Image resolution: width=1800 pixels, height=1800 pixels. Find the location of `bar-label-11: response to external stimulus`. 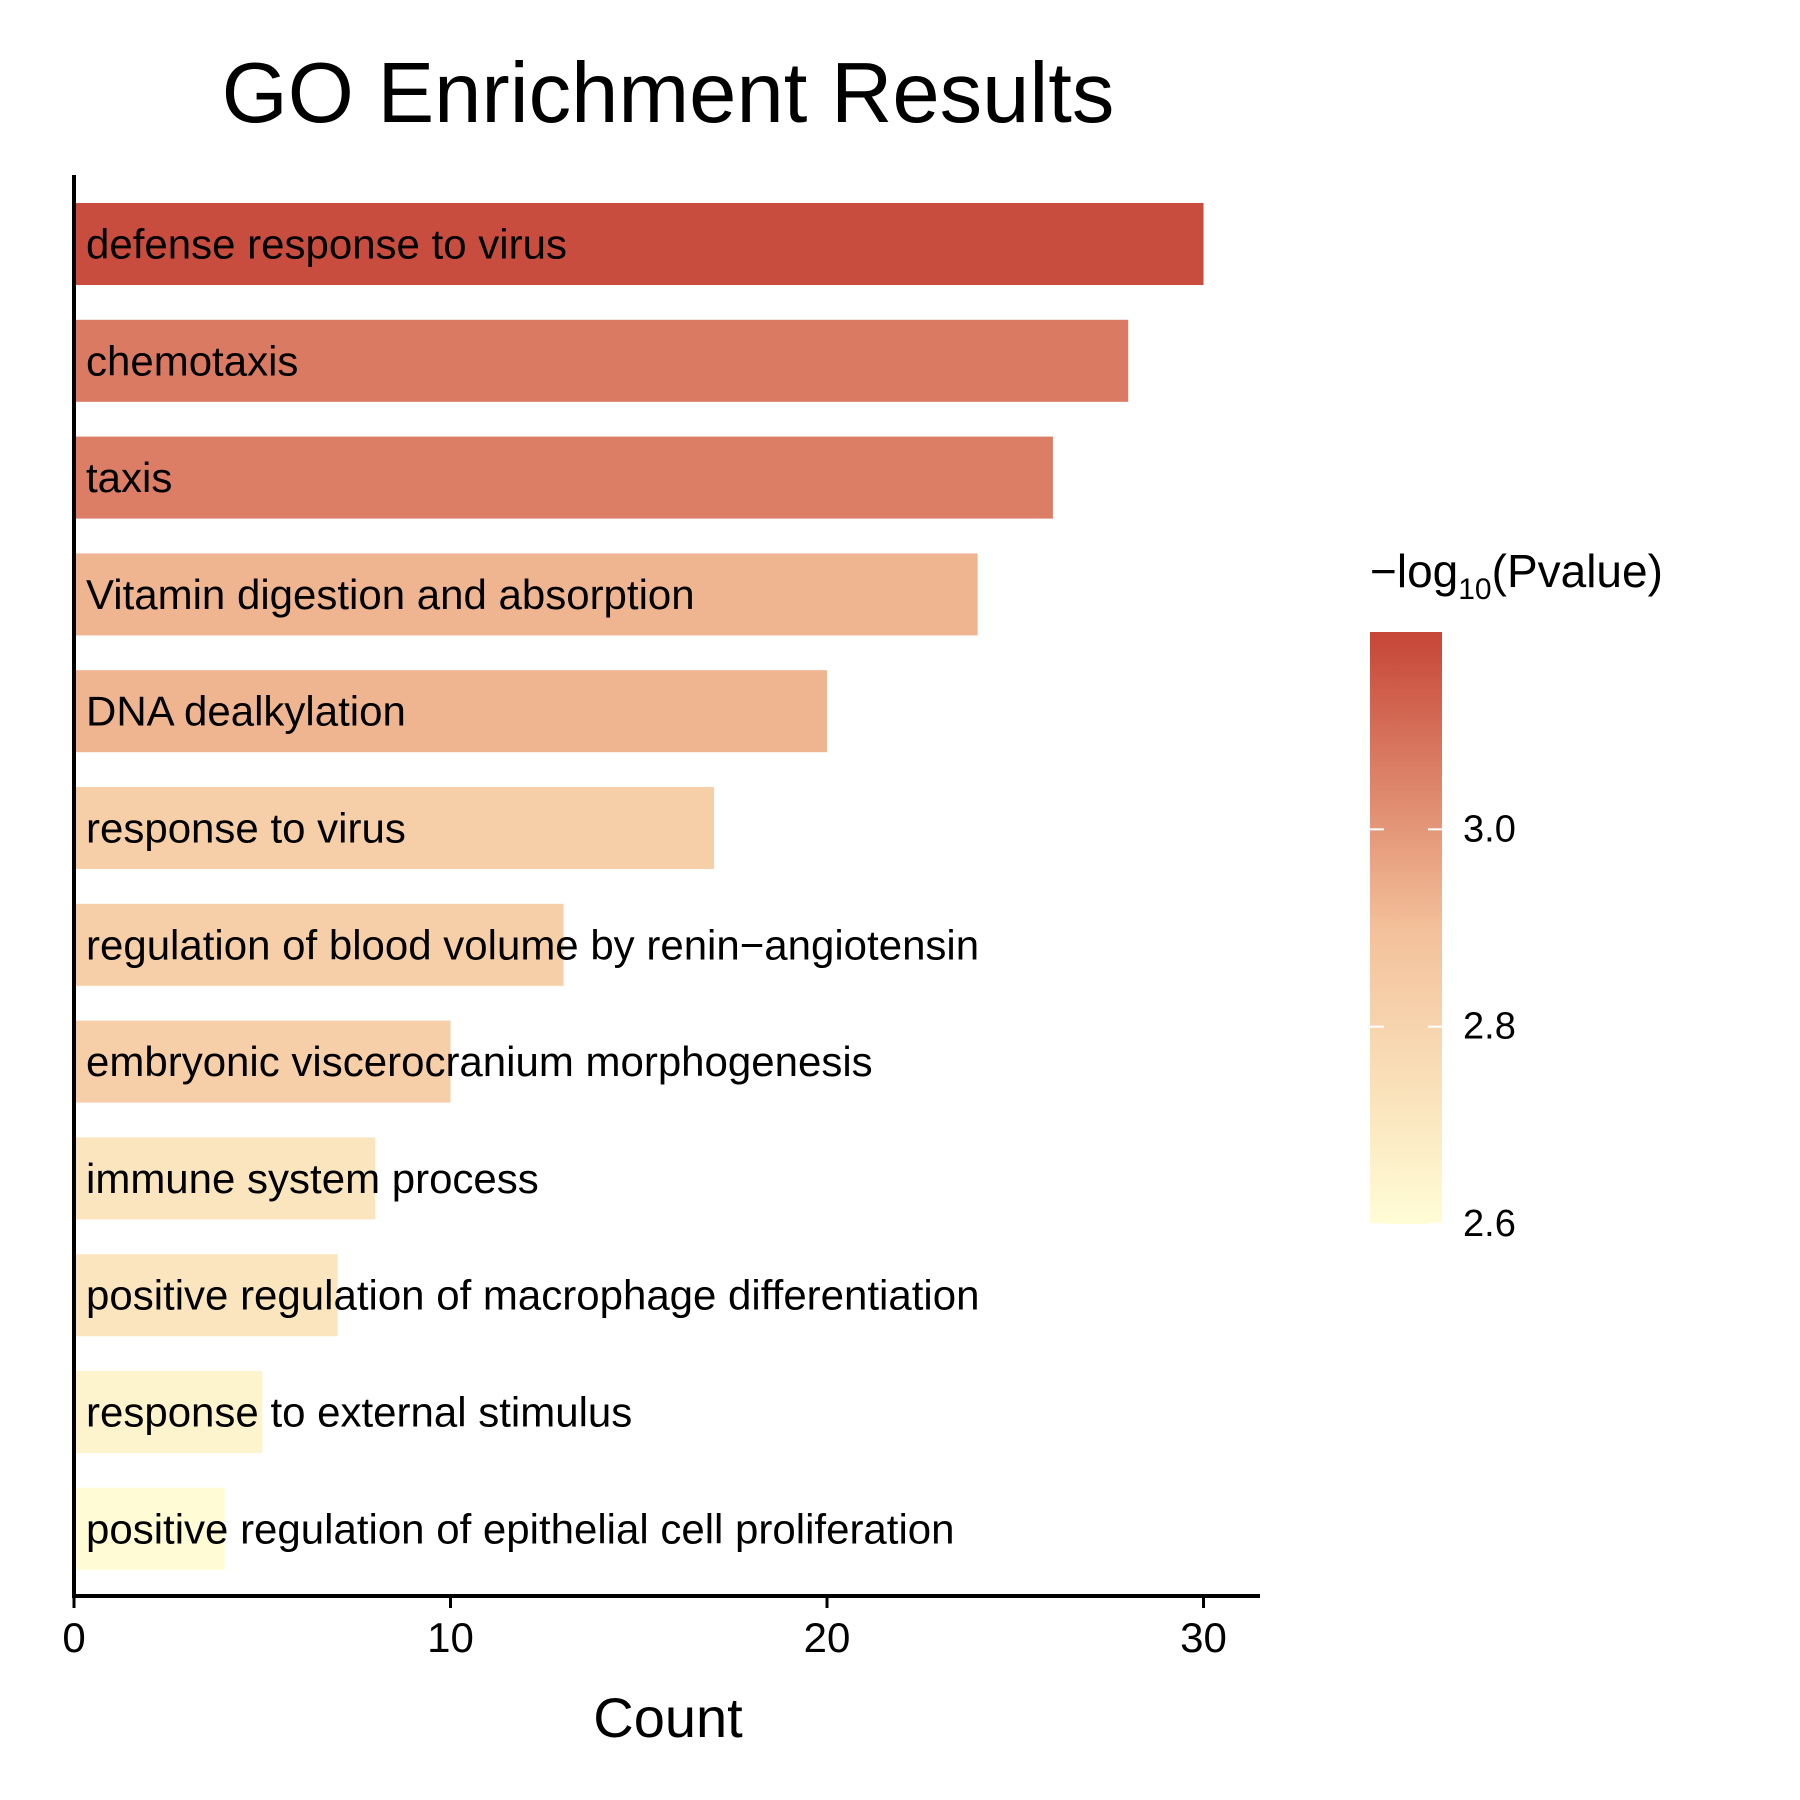

bar-label-11: response to external stimulus is located at coordinates (359, 1412).